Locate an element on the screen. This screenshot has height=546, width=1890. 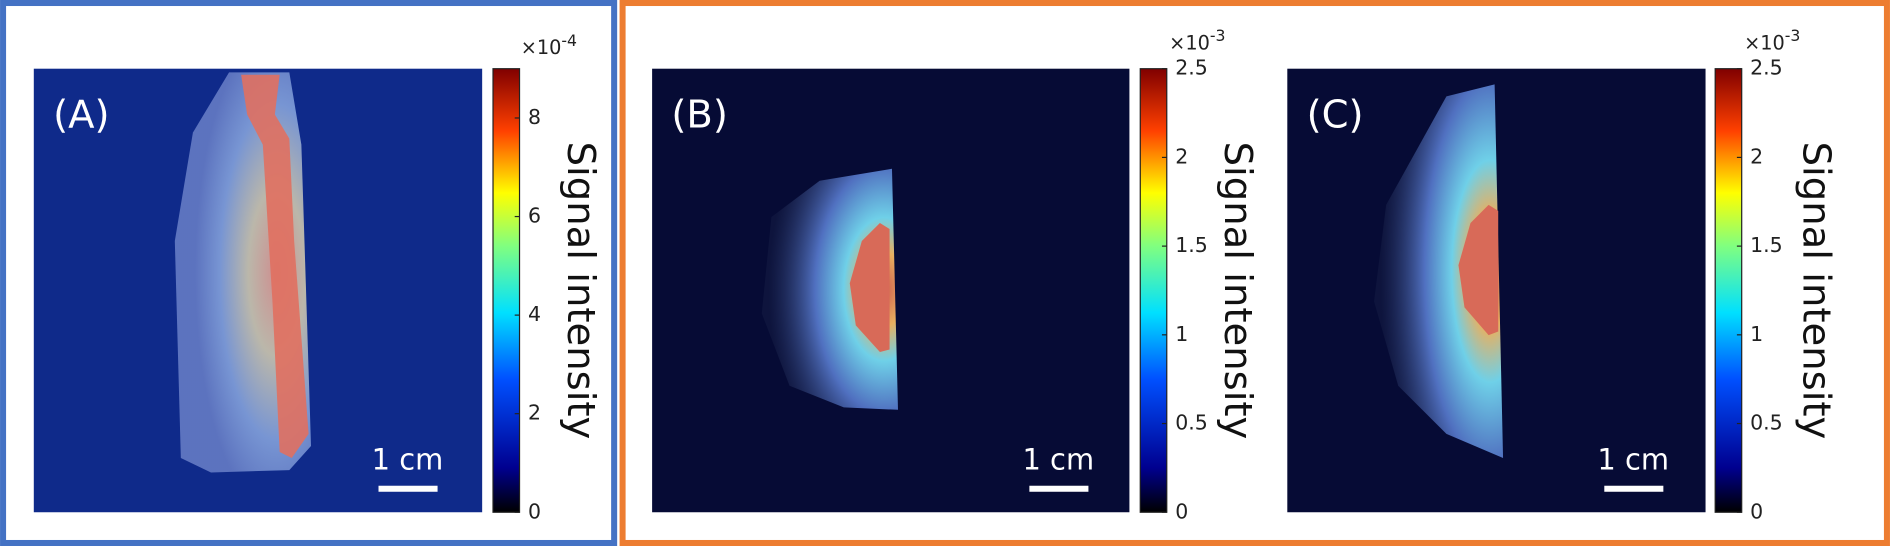
multiplier-exponent: -4 is located at coordinates (569, 39).